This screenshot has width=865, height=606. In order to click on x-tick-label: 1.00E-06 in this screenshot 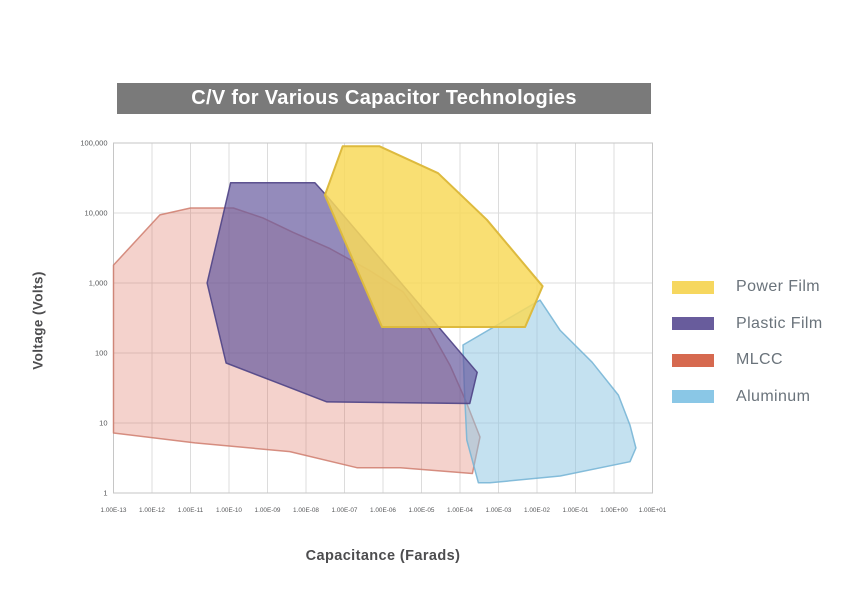, I will do `click(383, 510)`.